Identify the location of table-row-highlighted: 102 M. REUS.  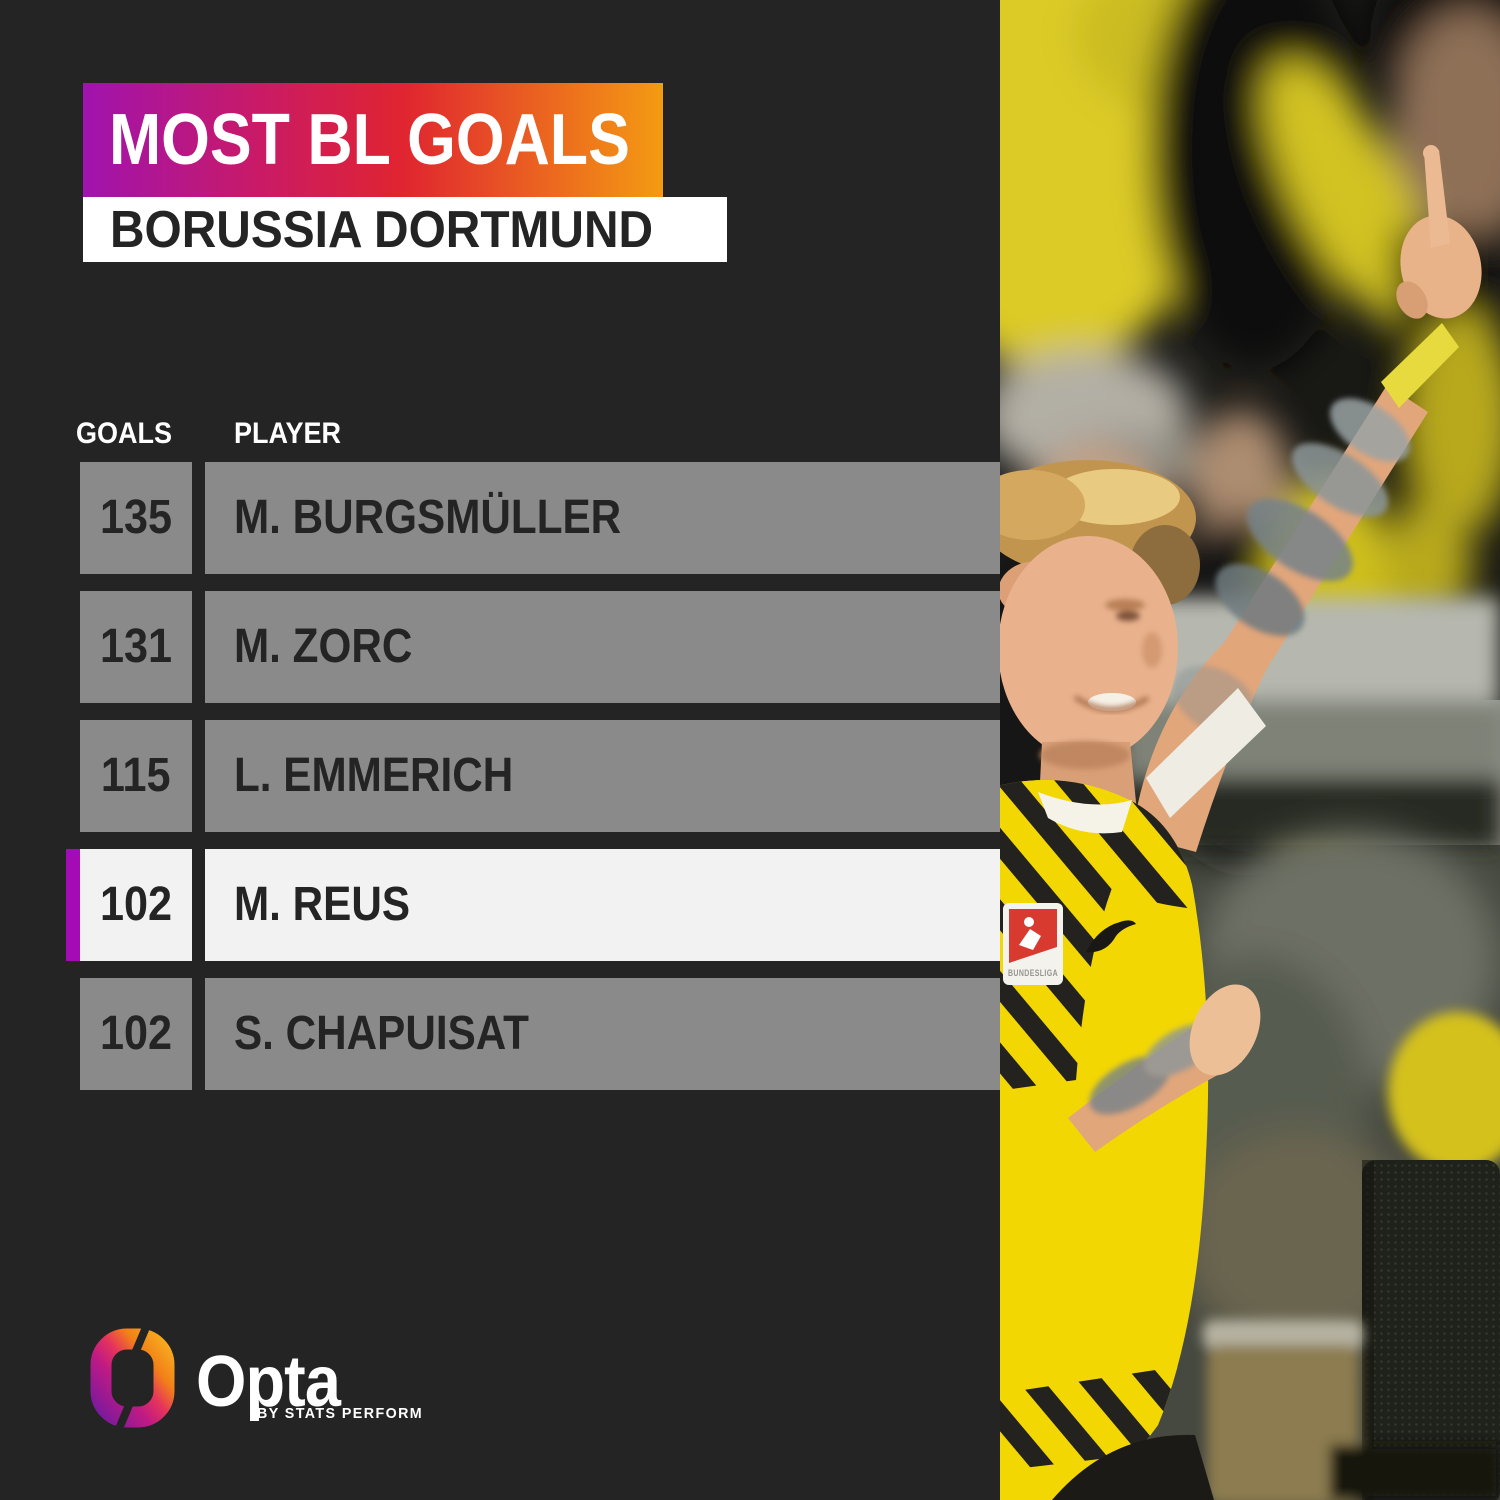
(533, 905).